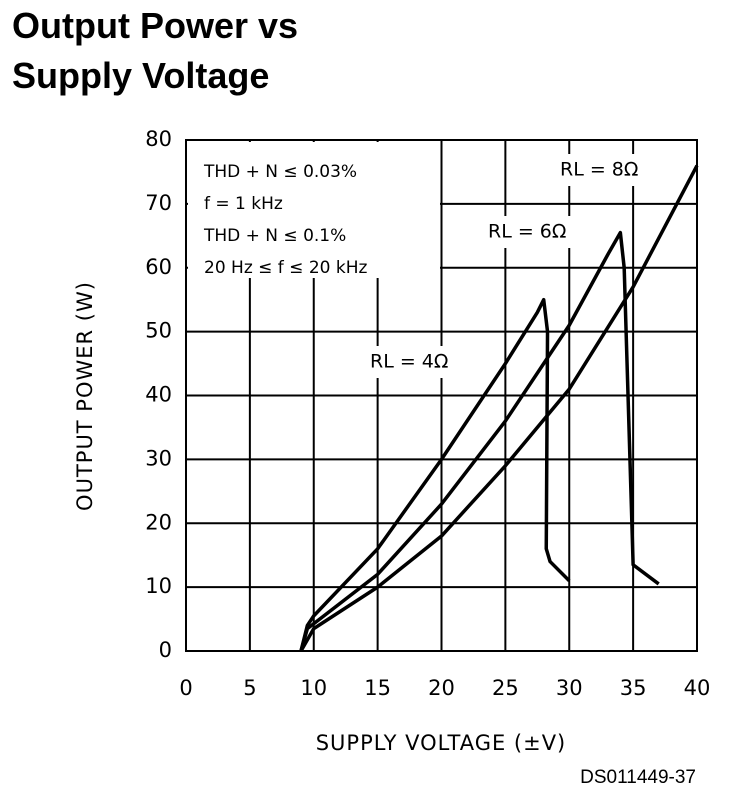 The height and width of the screenshot is (800, 752). What do you see at coordinates (633, 688) in the screenshot?
I see `x-tick-label: 35` at bounding box center [633, 688].